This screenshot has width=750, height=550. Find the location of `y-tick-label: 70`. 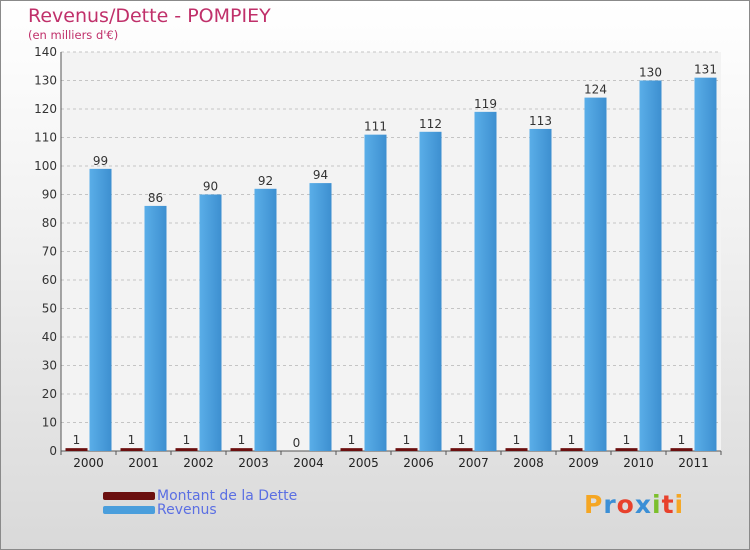

y-tick-label: 70 is located at coordinates (49, 252).